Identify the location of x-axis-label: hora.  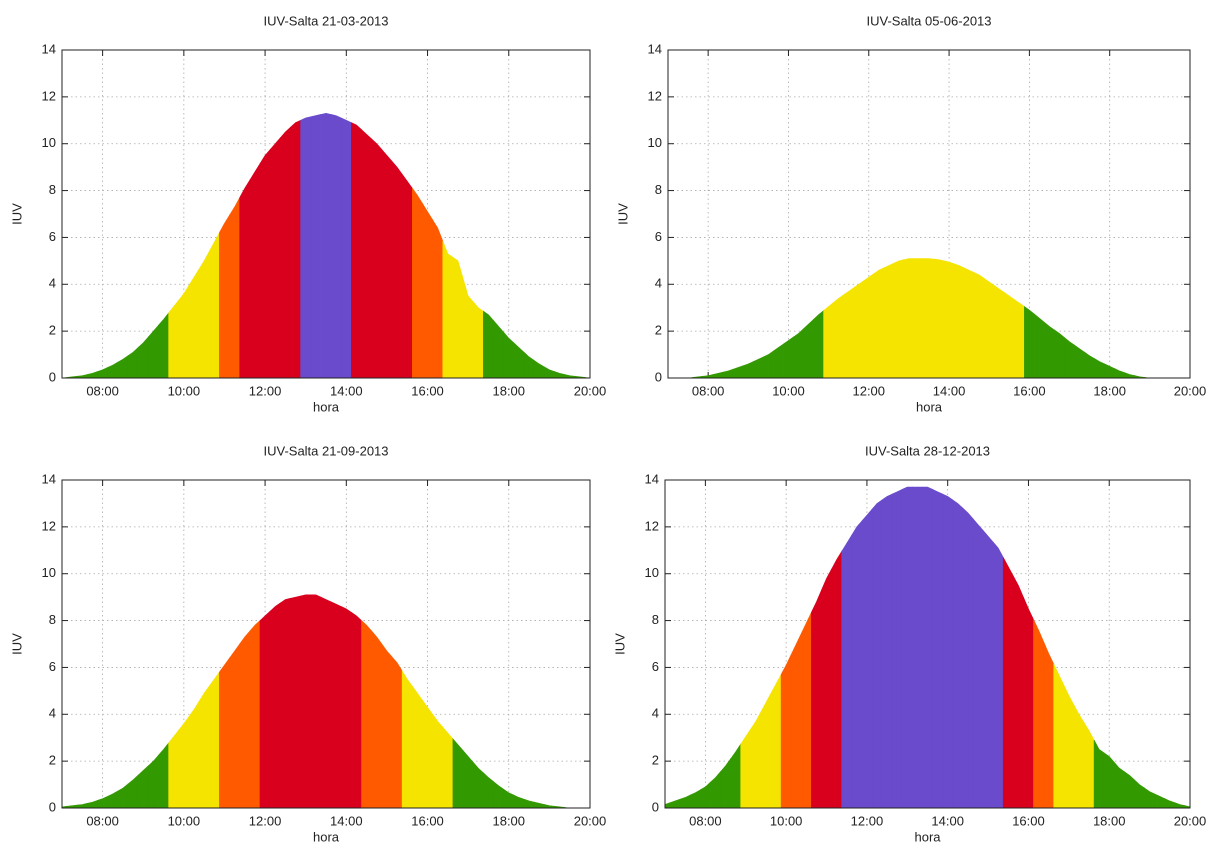
(927, 836).